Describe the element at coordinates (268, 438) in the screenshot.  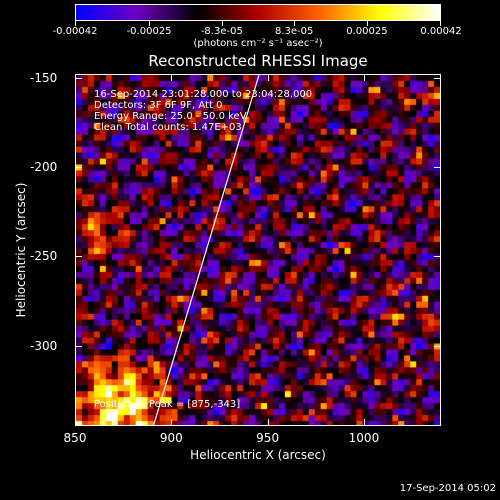
I see `x-tick-label: 950` at that location.